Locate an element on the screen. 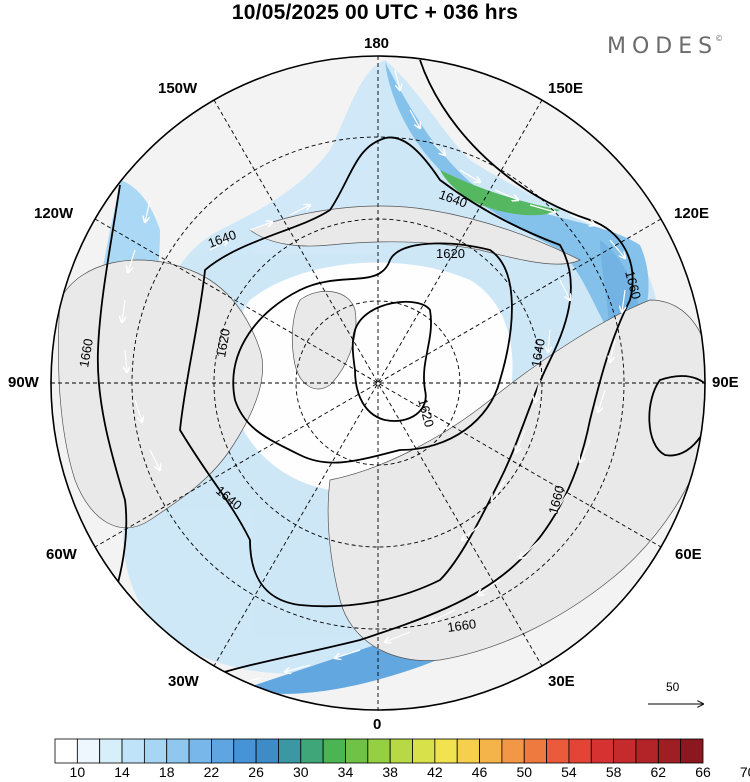 This screenshot has width=750, height=782. colorbar-labels: 10 14 18 22 26 30 34 38 42 46 50 54 58 62 66 70 is located at coordinates (402, 772).